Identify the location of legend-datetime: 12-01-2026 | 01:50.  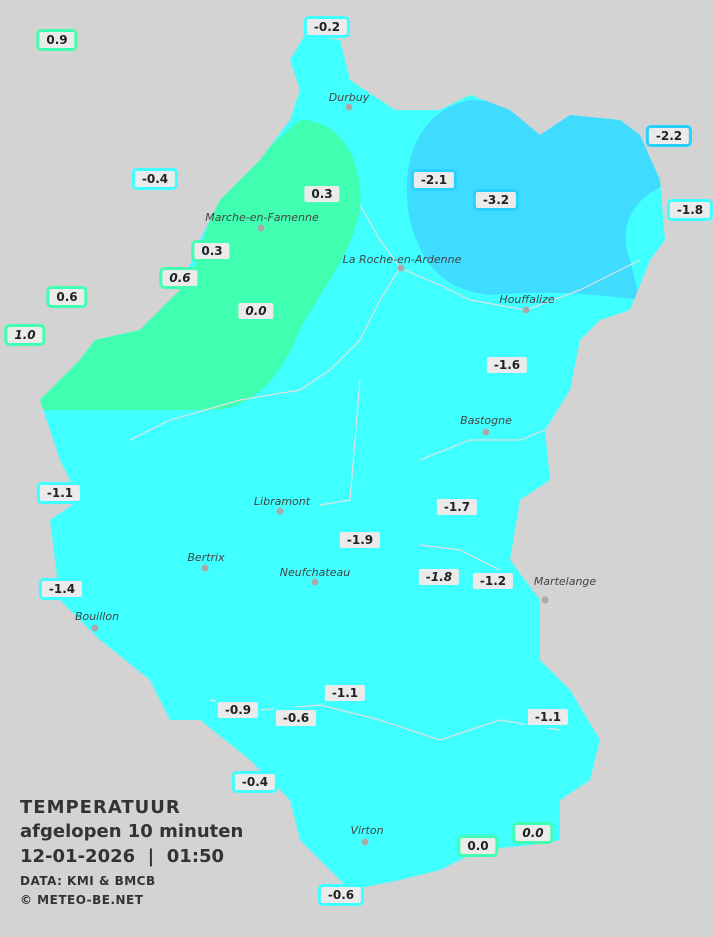
(122, 856).